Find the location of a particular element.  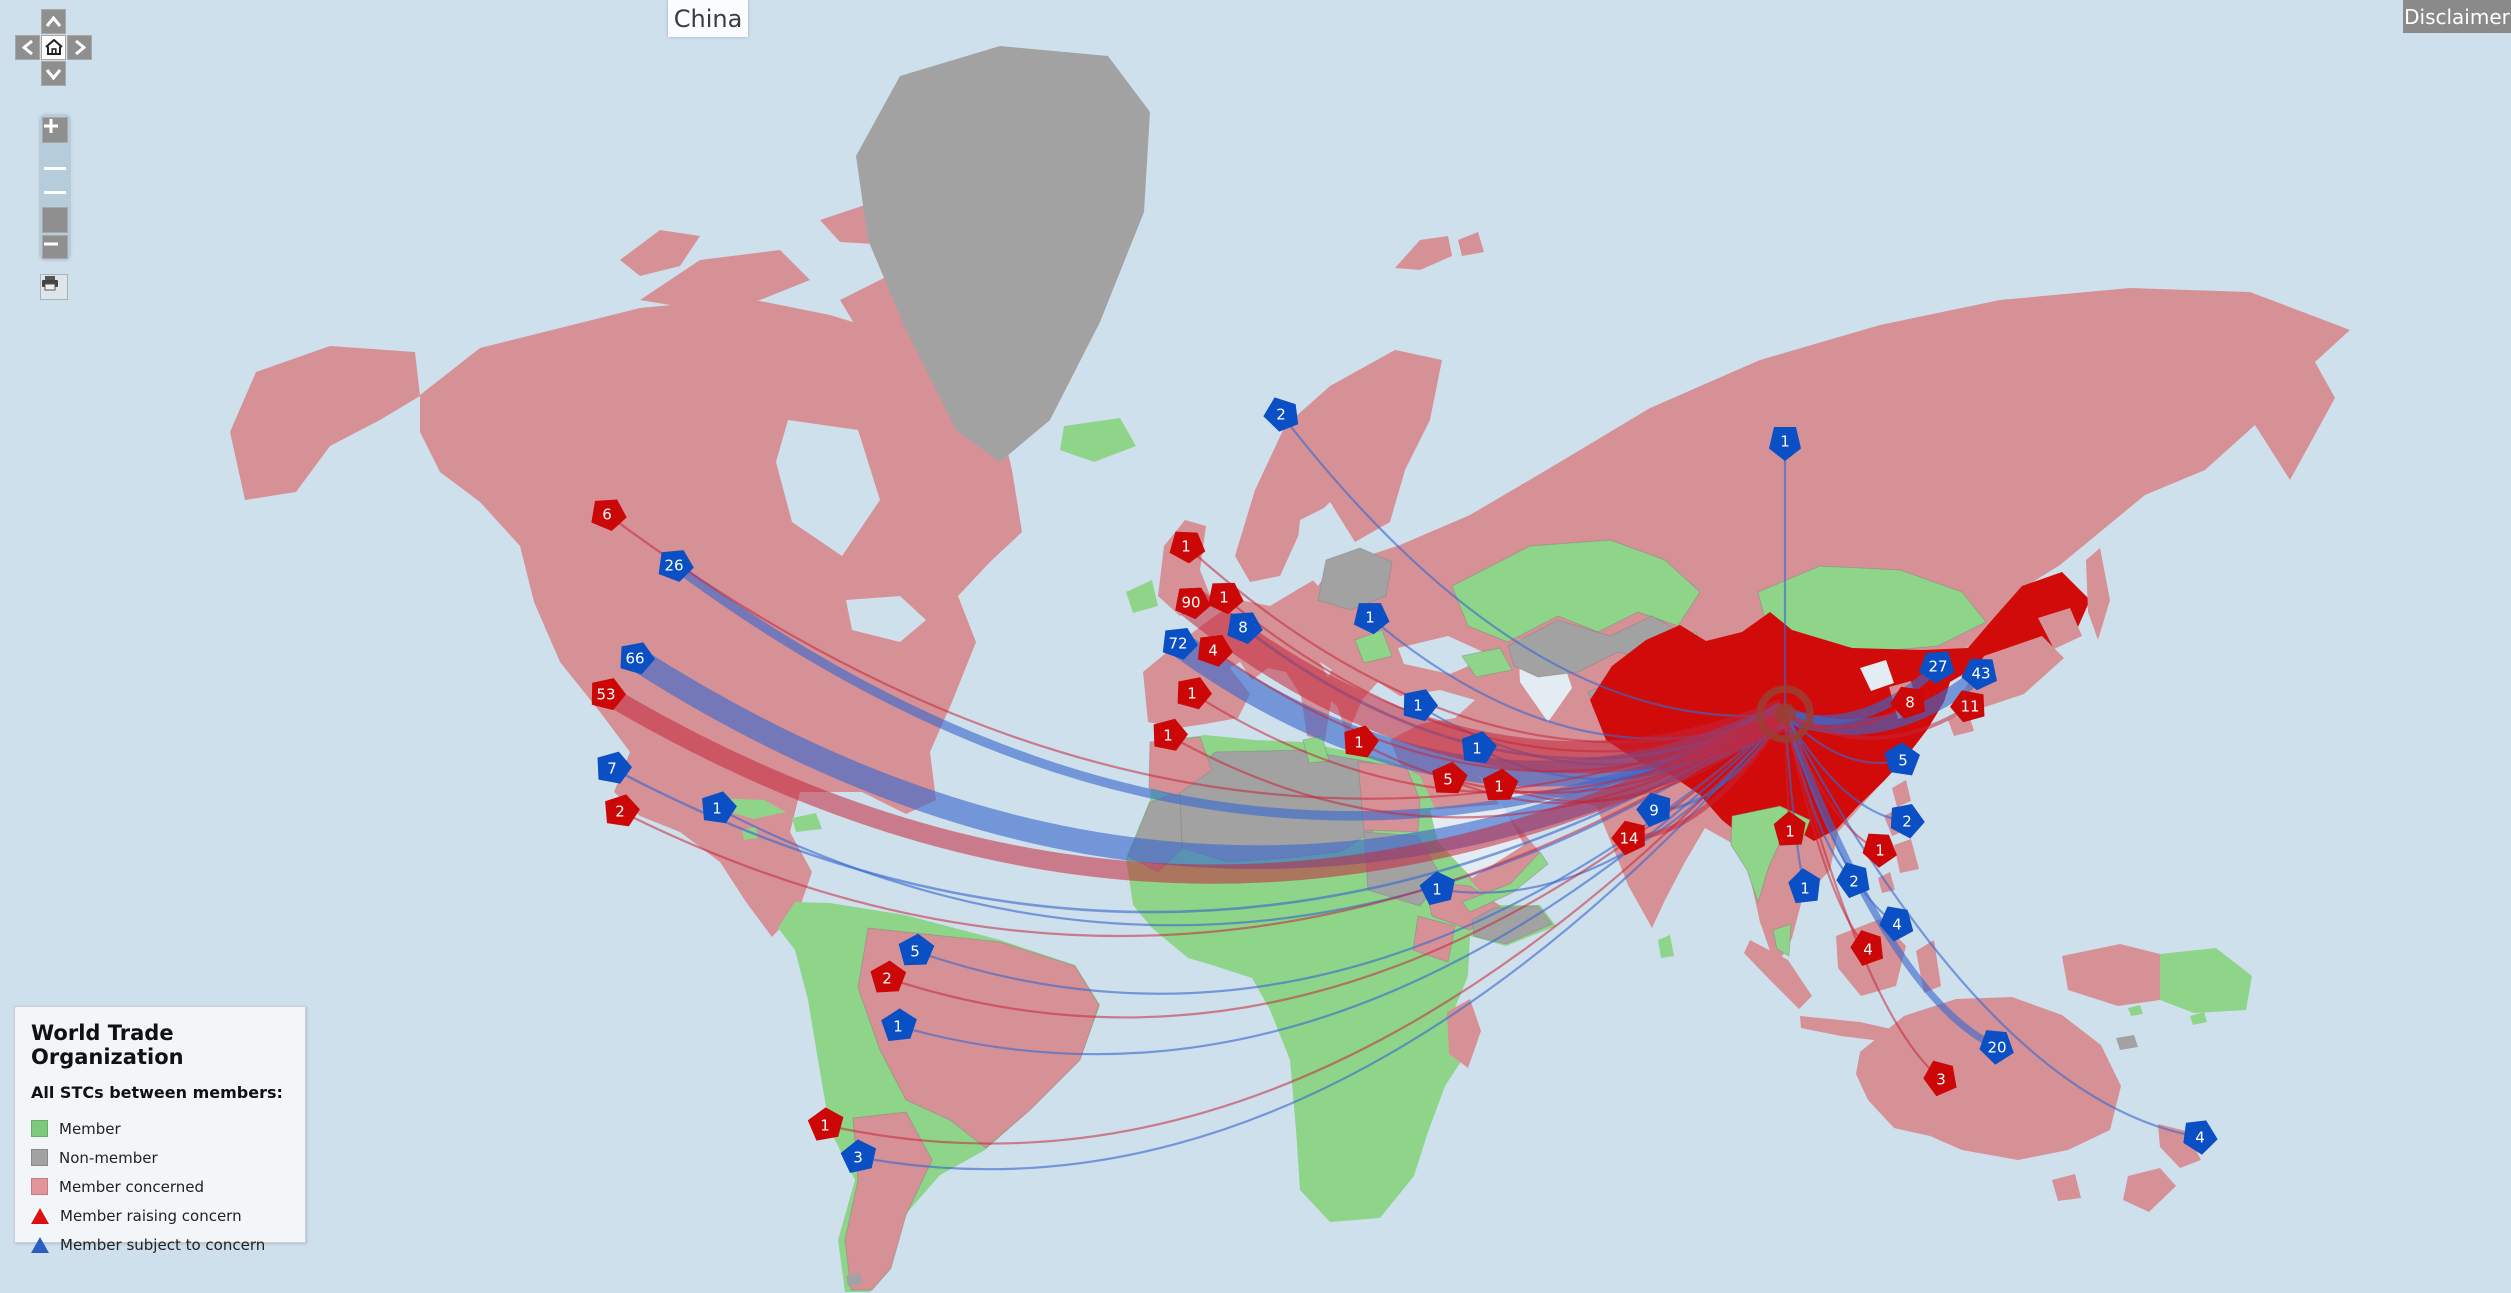

marker-subject-to-concern: 7 is located at coordinates (614, 768).